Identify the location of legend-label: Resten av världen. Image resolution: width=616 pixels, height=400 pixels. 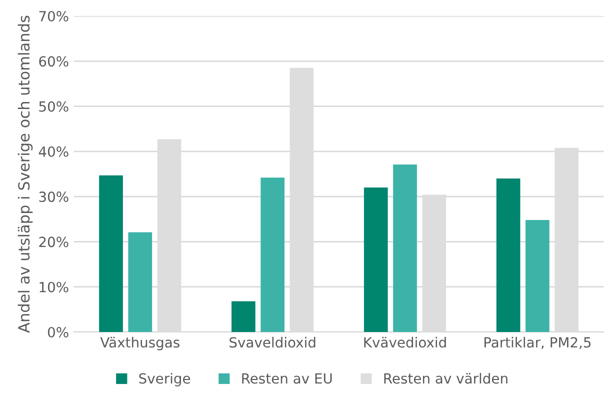
(446, 378).